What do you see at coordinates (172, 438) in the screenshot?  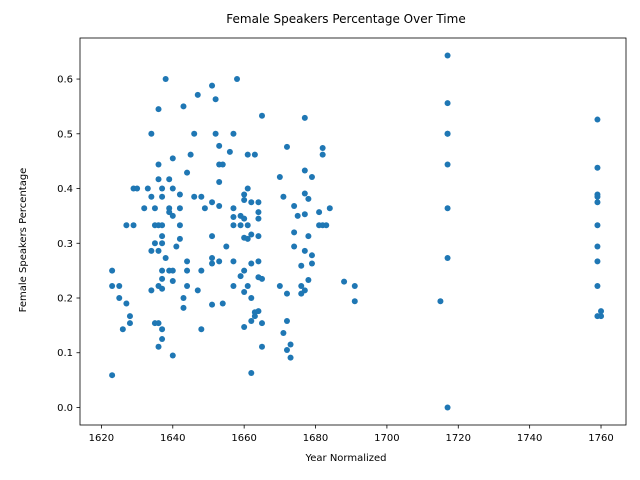 I see `x-tick-label: 1640` at bounding box center [172, 438].